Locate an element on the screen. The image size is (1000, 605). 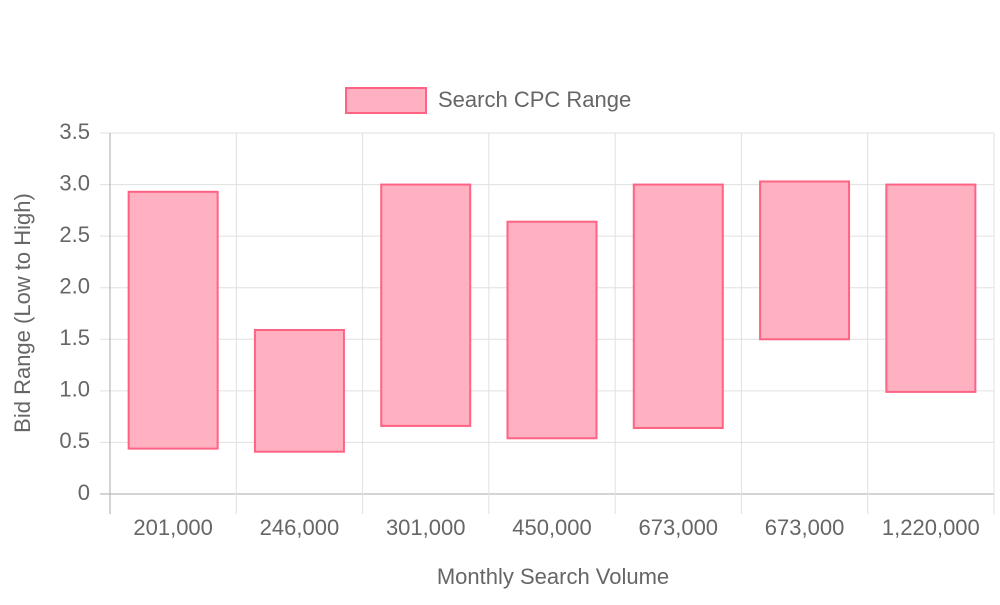
x-tick-label: 201,000 is located at coordinates (173, 527).